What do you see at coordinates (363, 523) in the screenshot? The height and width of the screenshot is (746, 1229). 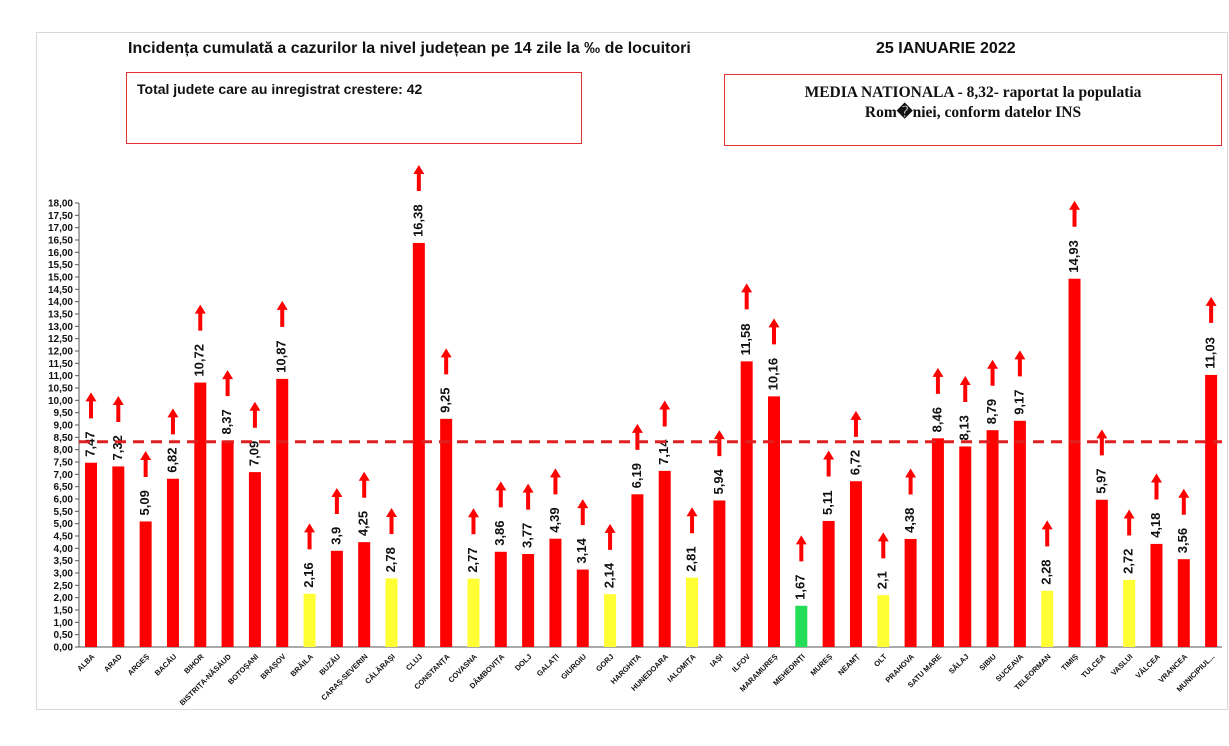 I see `data-label: 4,25` at bounding box center [363, 523].